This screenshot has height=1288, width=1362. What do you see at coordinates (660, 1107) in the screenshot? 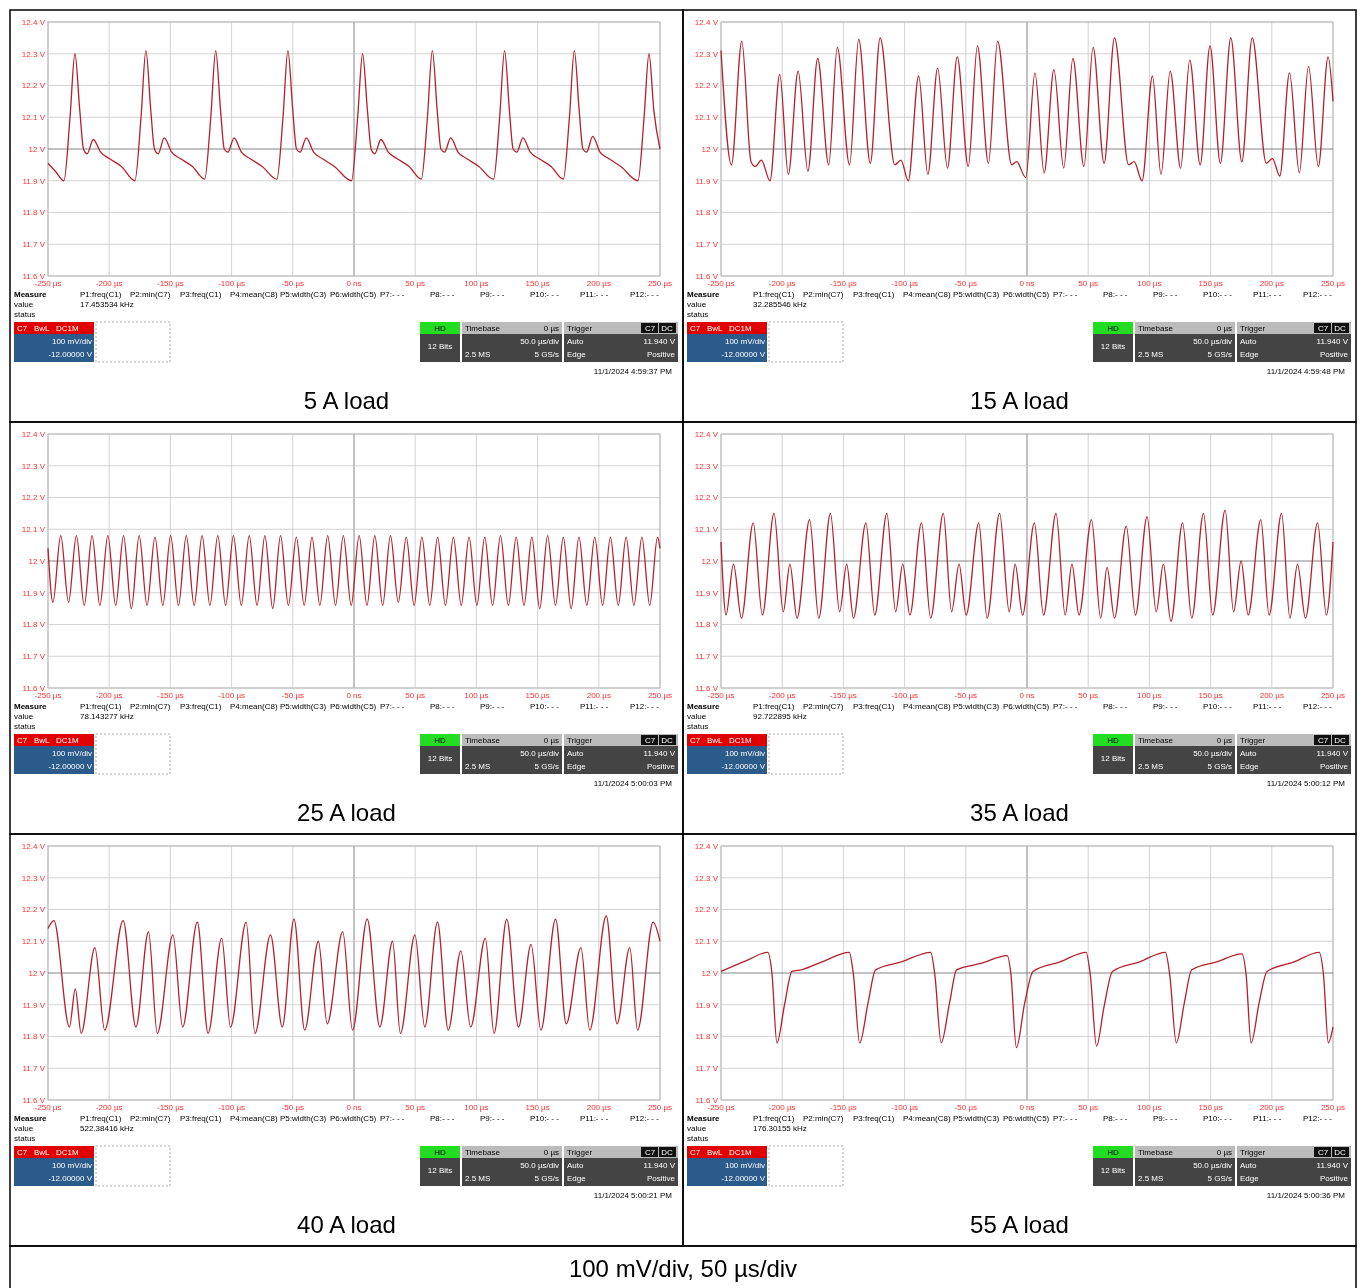
I see `x-tick-label: 250 µs` at bounding box center [660, 1107].